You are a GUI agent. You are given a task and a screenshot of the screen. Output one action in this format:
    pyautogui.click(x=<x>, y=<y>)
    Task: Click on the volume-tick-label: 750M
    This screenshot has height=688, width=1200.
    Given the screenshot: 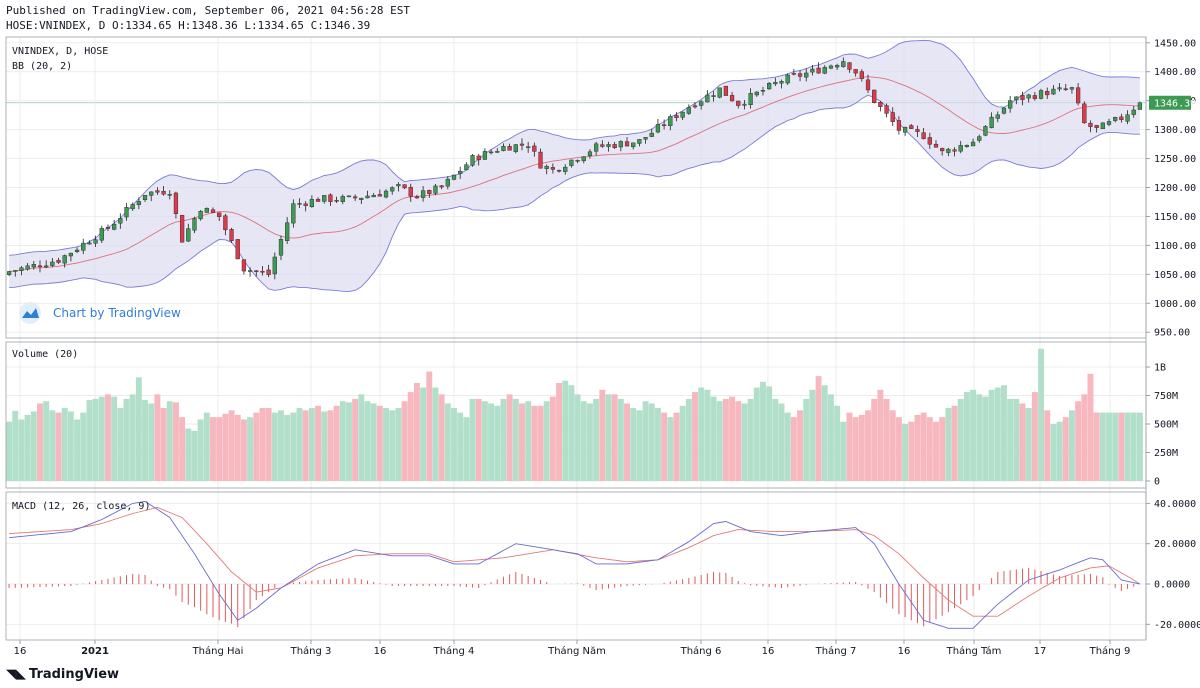 What is the action you would take?
    pyautogui.click(x=1166, y=396)
    